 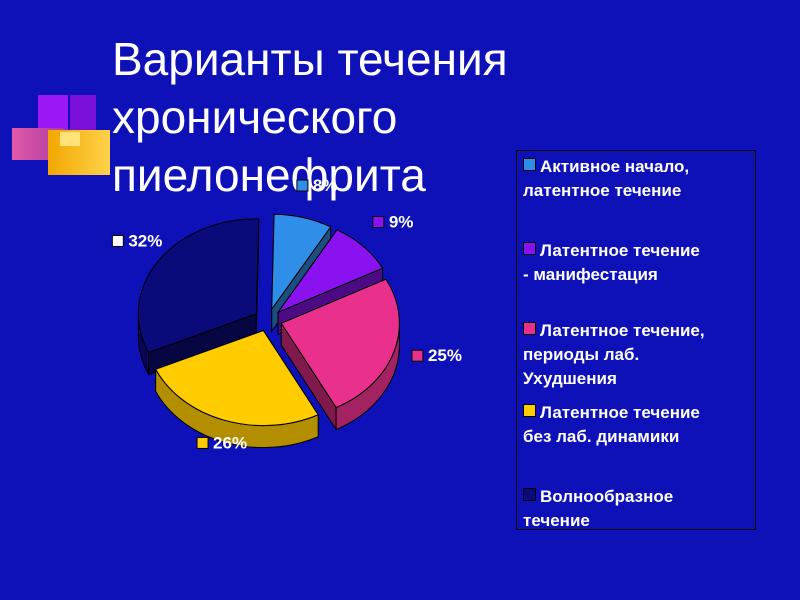 I want to click on legend-label: Латентное течение,, so click(x=622, y=330).